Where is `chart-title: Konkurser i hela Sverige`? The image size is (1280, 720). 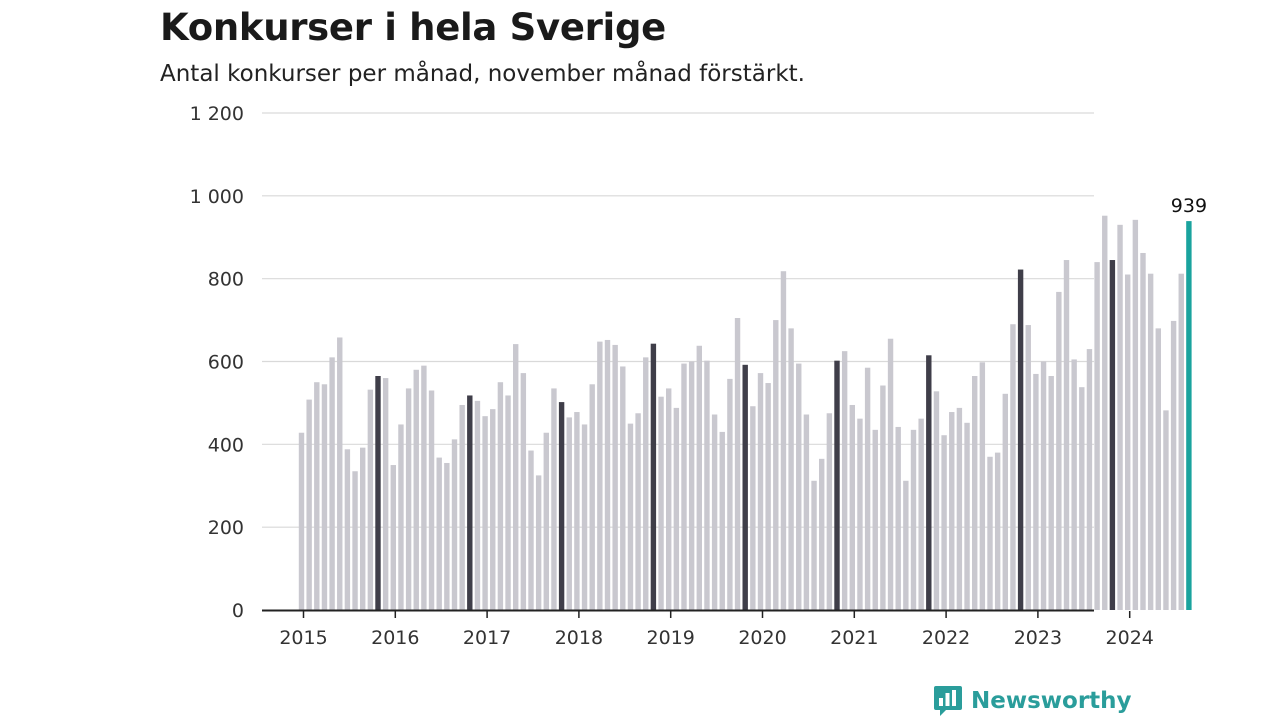
chart-title: Konkurser i hela Sverige is located at coordinates (413, 27).